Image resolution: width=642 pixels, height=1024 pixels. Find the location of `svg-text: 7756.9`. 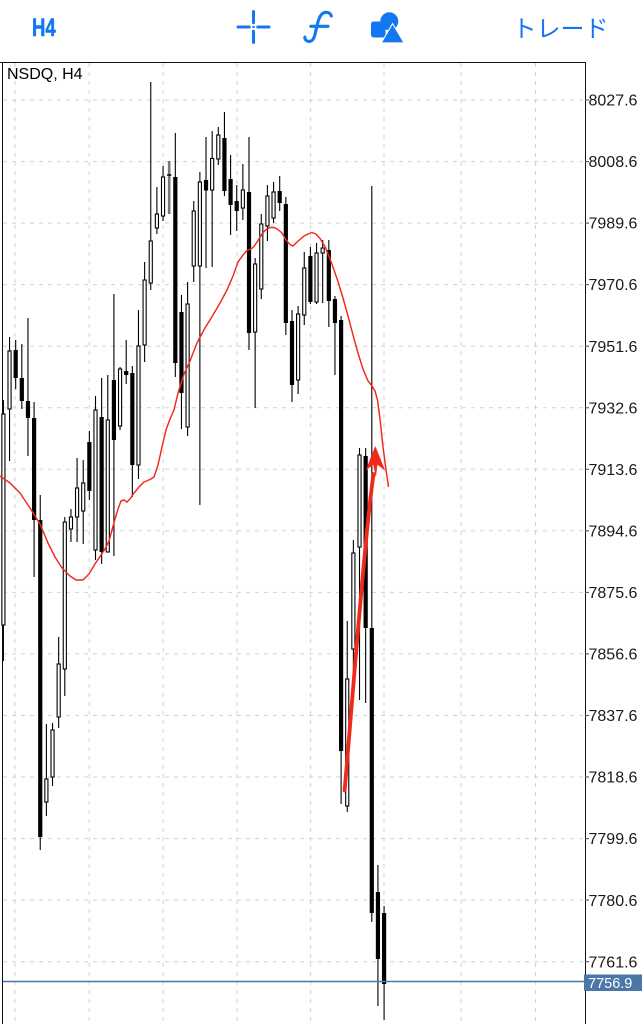

svg-text: 7756.9 is located at coordinates (610, 984).